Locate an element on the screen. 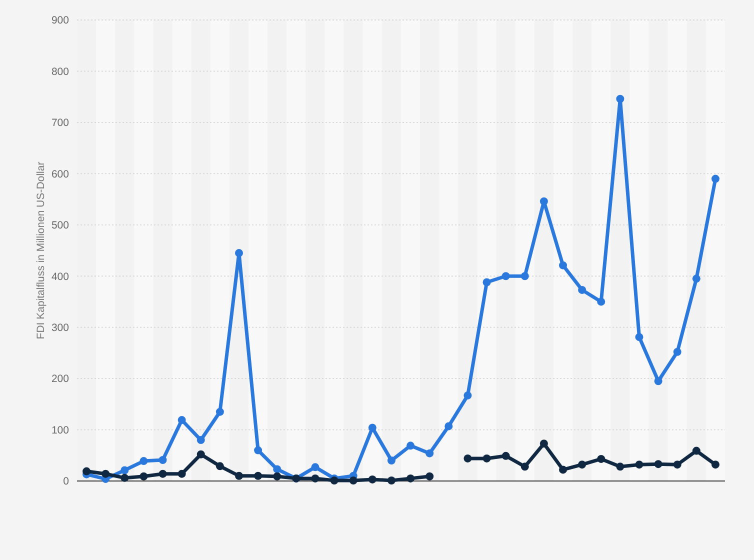  y-tick-label: 500 is located at coordinates (60, 226).